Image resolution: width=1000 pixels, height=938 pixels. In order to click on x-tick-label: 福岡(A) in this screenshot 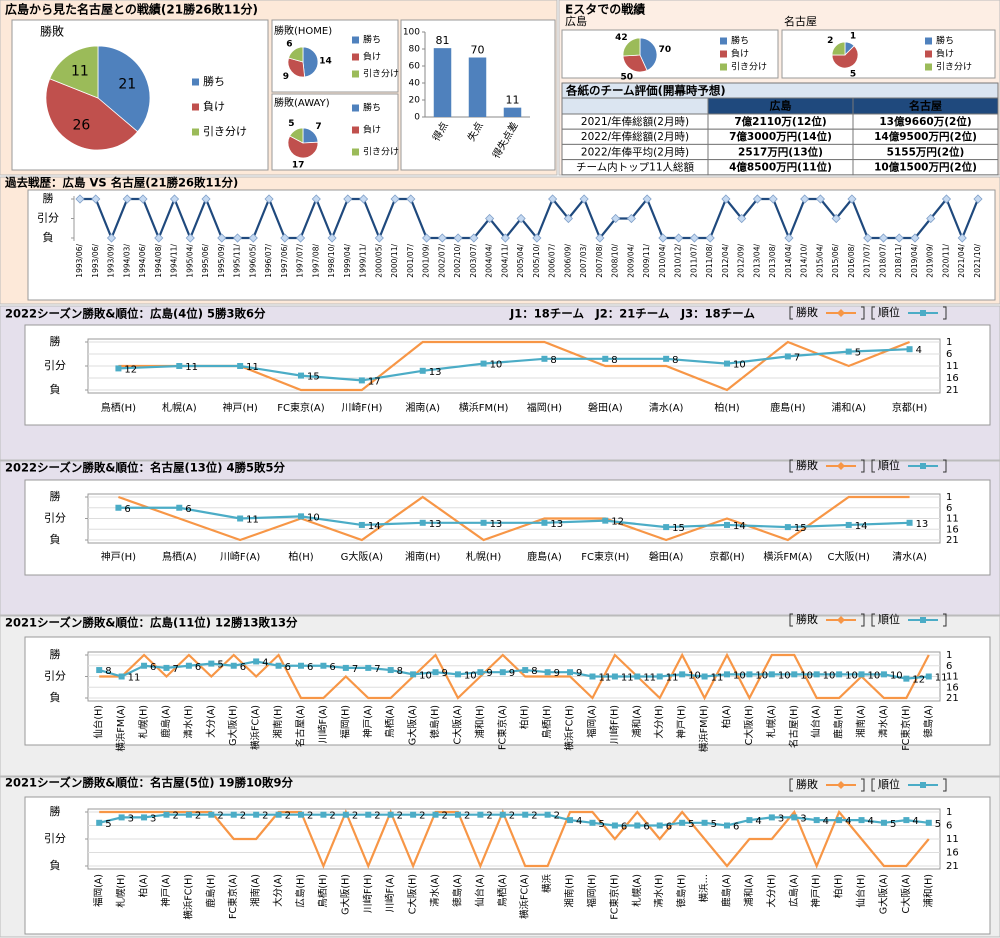, I will do `click(592, 721)`.